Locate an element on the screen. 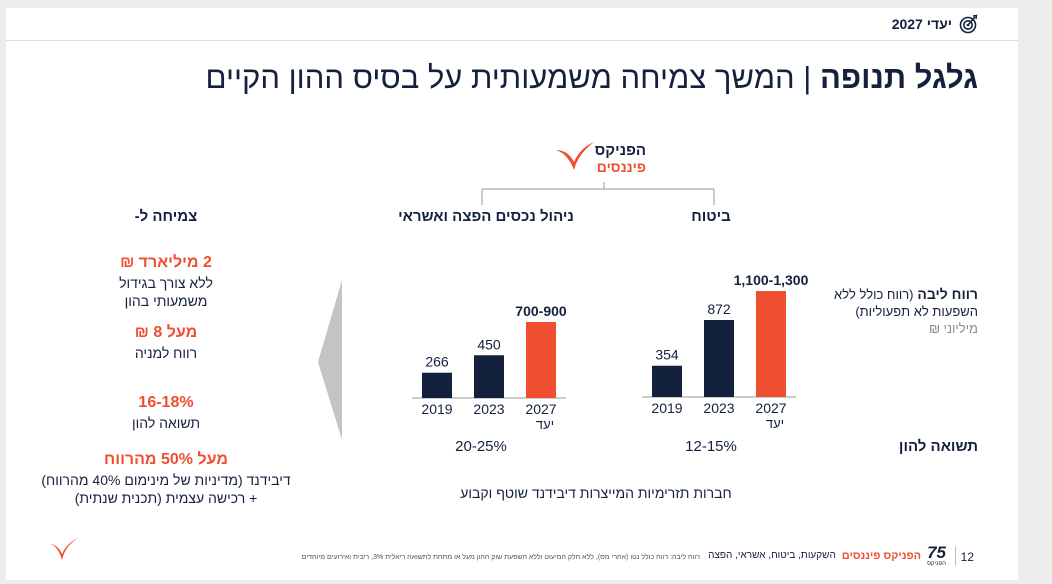  footer-divider is located at coordinates (955, 556).